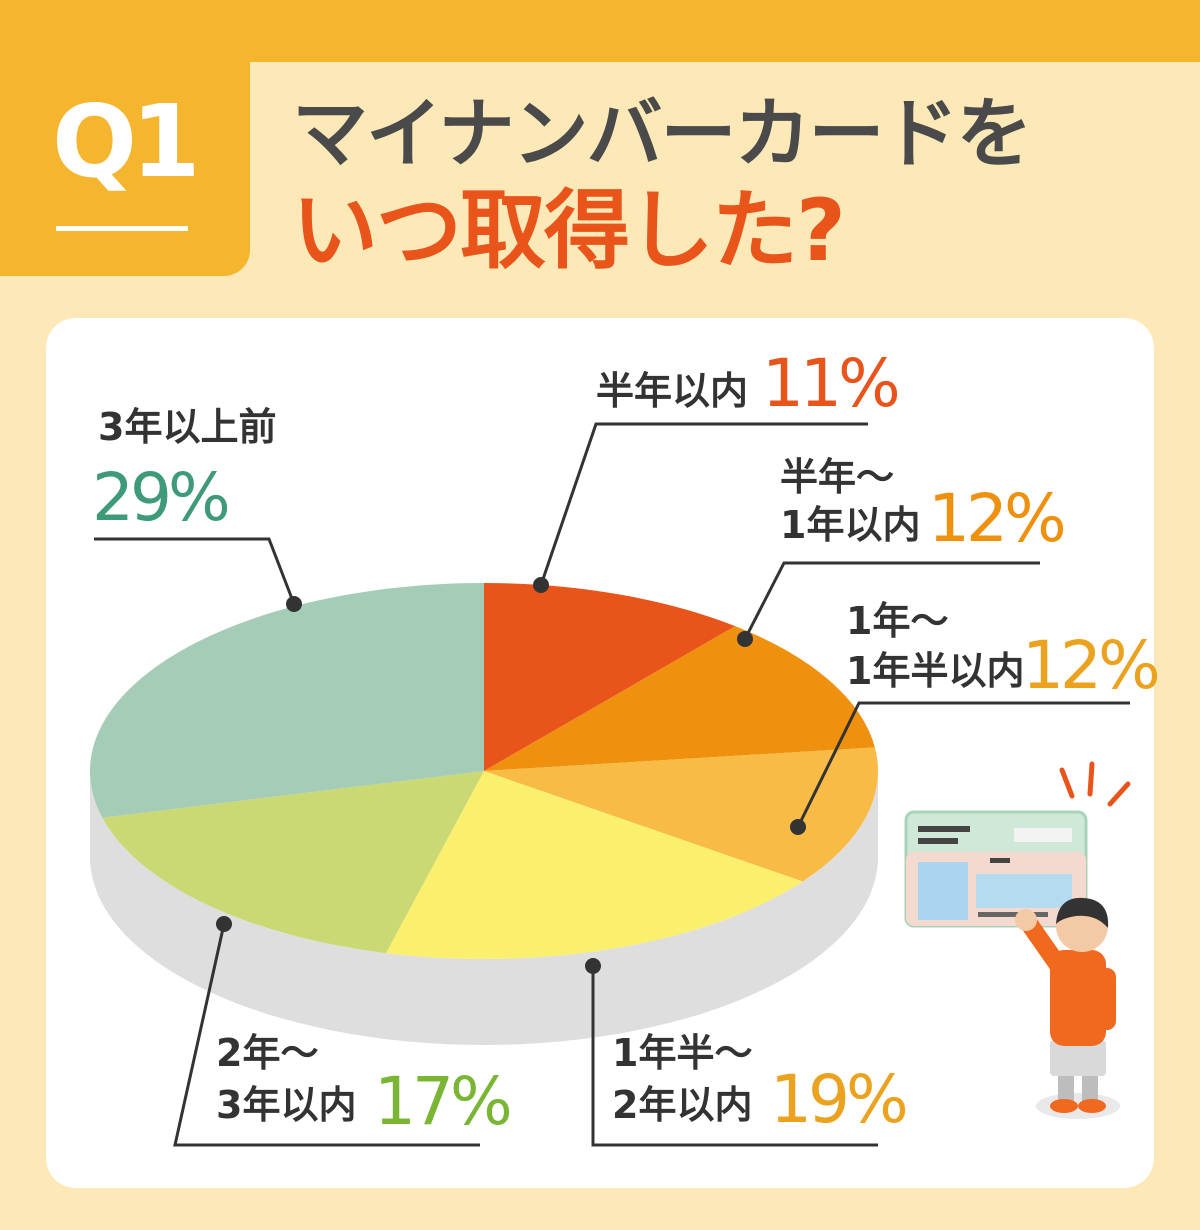 This screenshot has height=1230, width=1200. Describe the element at coordinates (662, 133) in the screenshot. I see `page-title-line-1: マイナンバーカードを` at that location.